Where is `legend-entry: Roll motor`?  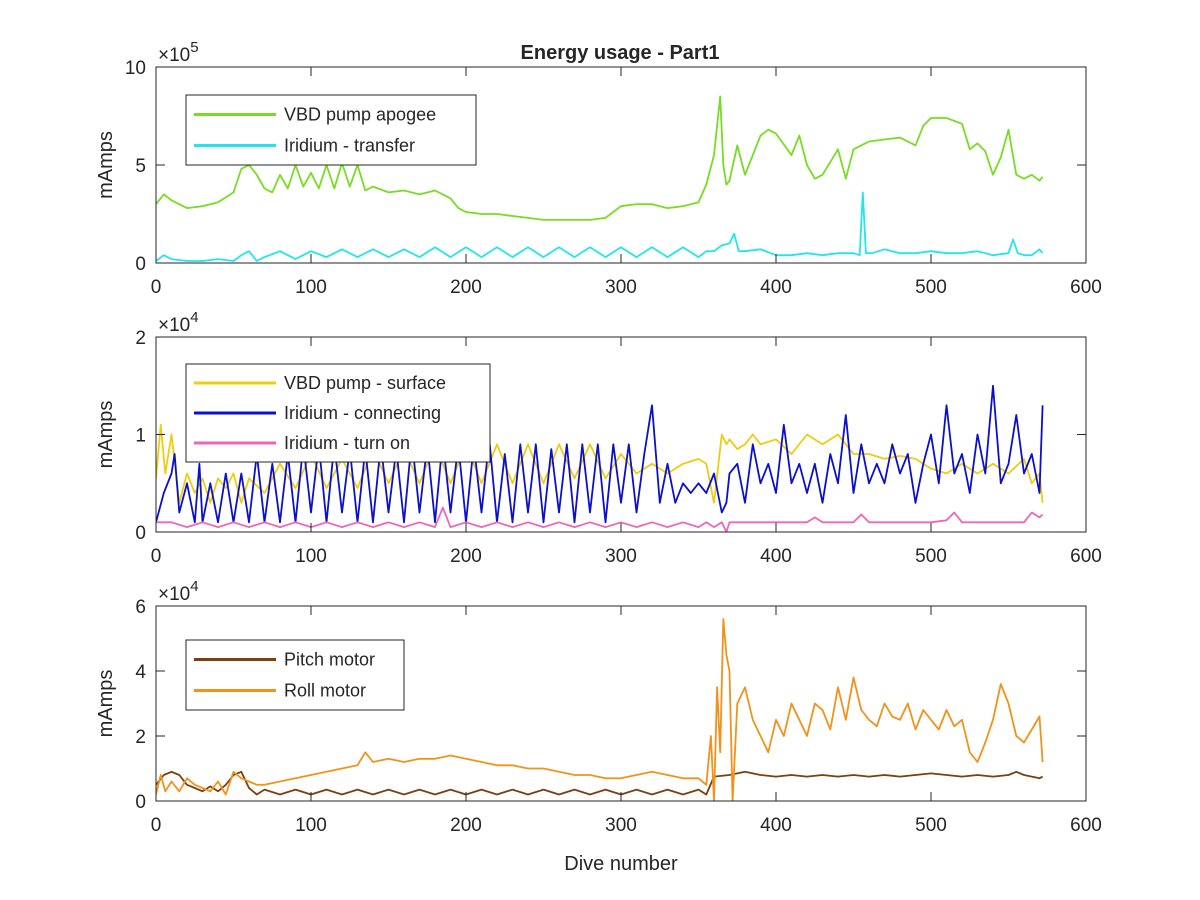
legend-entry: Roll motor is located at coordinates (325, 691).